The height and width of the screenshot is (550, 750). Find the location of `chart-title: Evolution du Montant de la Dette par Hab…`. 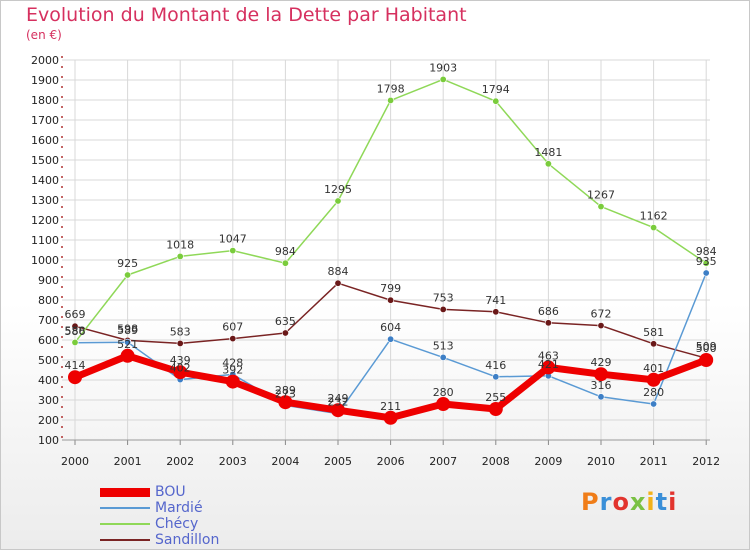

chart-title: Evolution du Montant de la Dette par Hab… is located at coordinates (246, 15).